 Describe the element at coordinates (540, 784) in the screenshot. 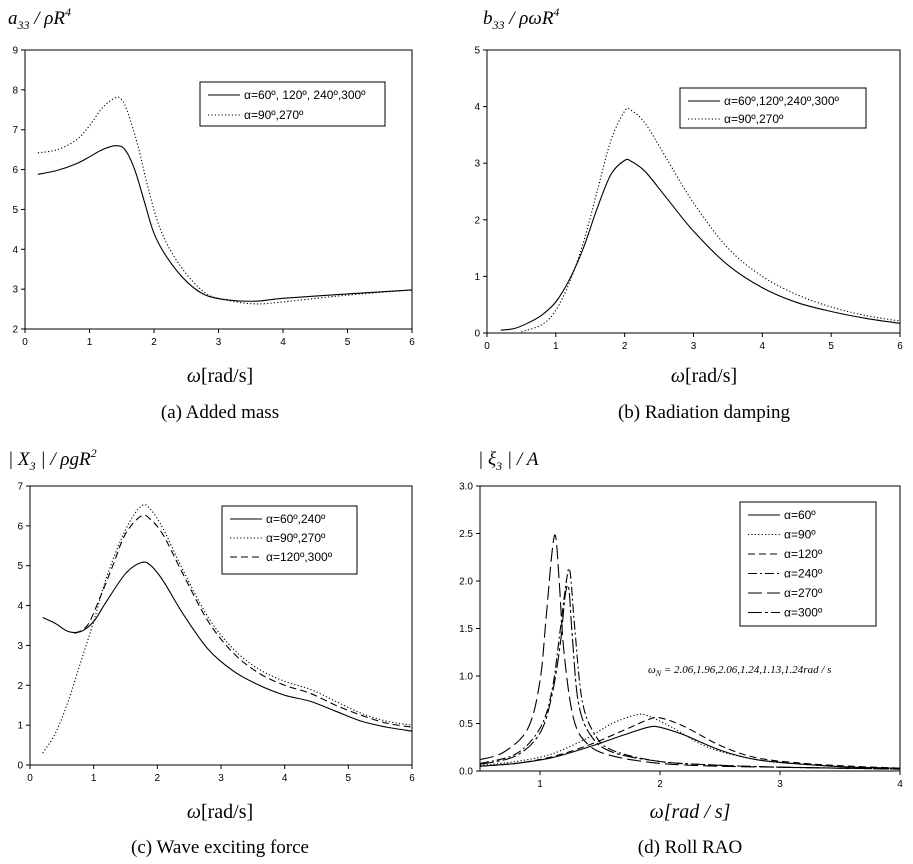

I see `plot-d-xtick-label: 1` at that location.